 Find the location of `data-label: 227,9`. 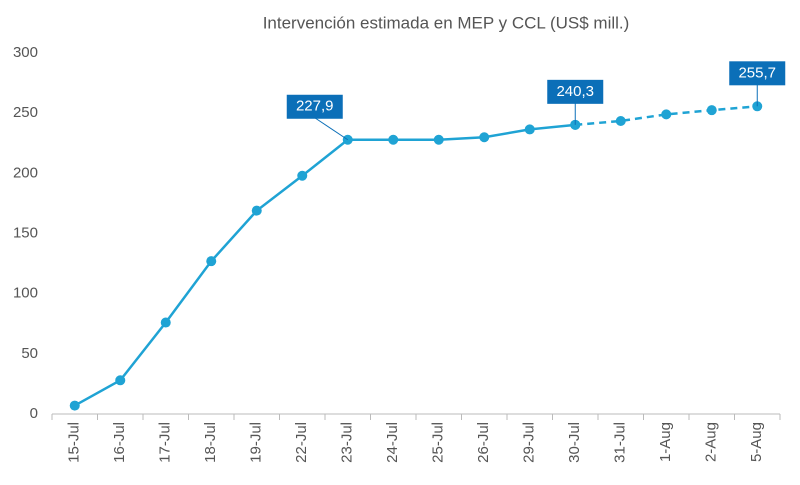

data-label: 227,9 is located at coordinates (315, 106).